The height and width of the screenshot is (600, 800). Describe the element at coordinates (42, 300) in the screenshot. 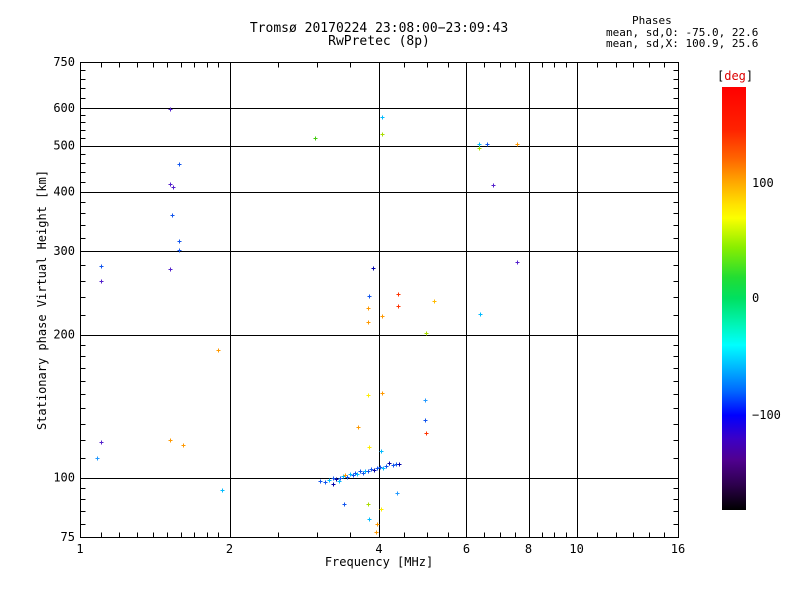

I see `y-axis-label: Stationary phase Virtual Height [km]` at that location.